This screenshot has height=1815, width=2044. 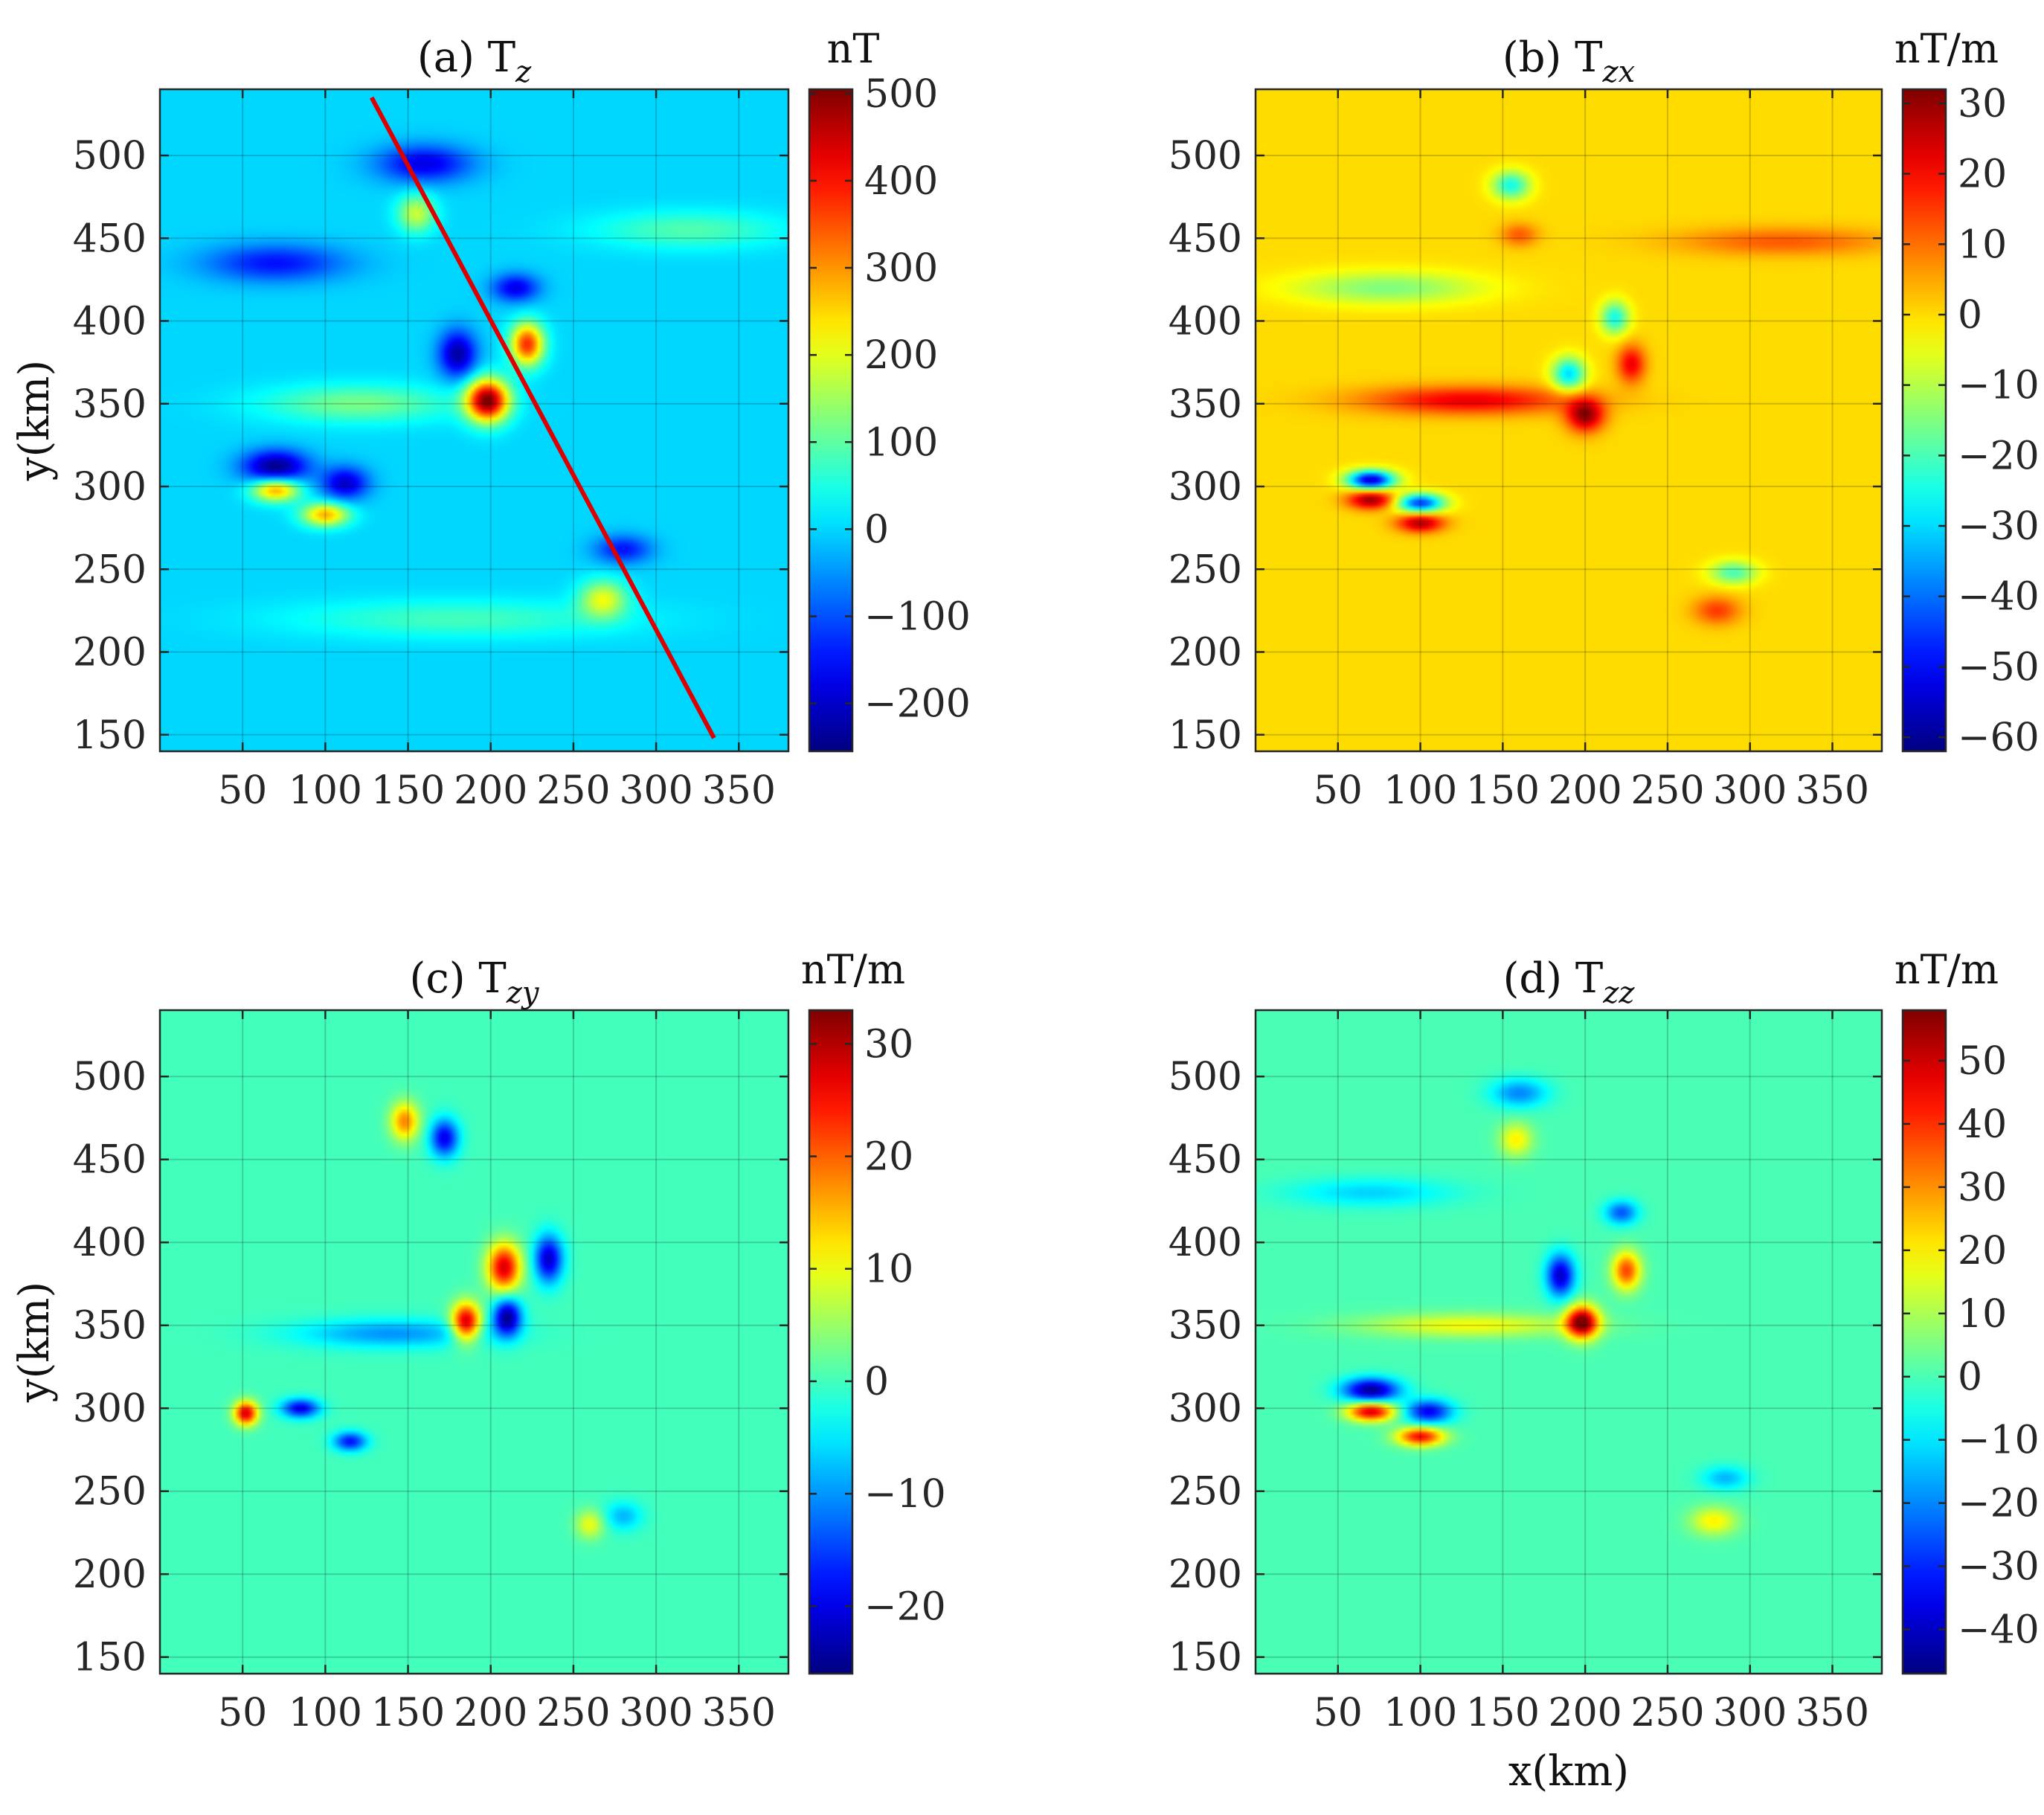 I want to click on panel-title: (a) Tz, so click(x=474, y=61).